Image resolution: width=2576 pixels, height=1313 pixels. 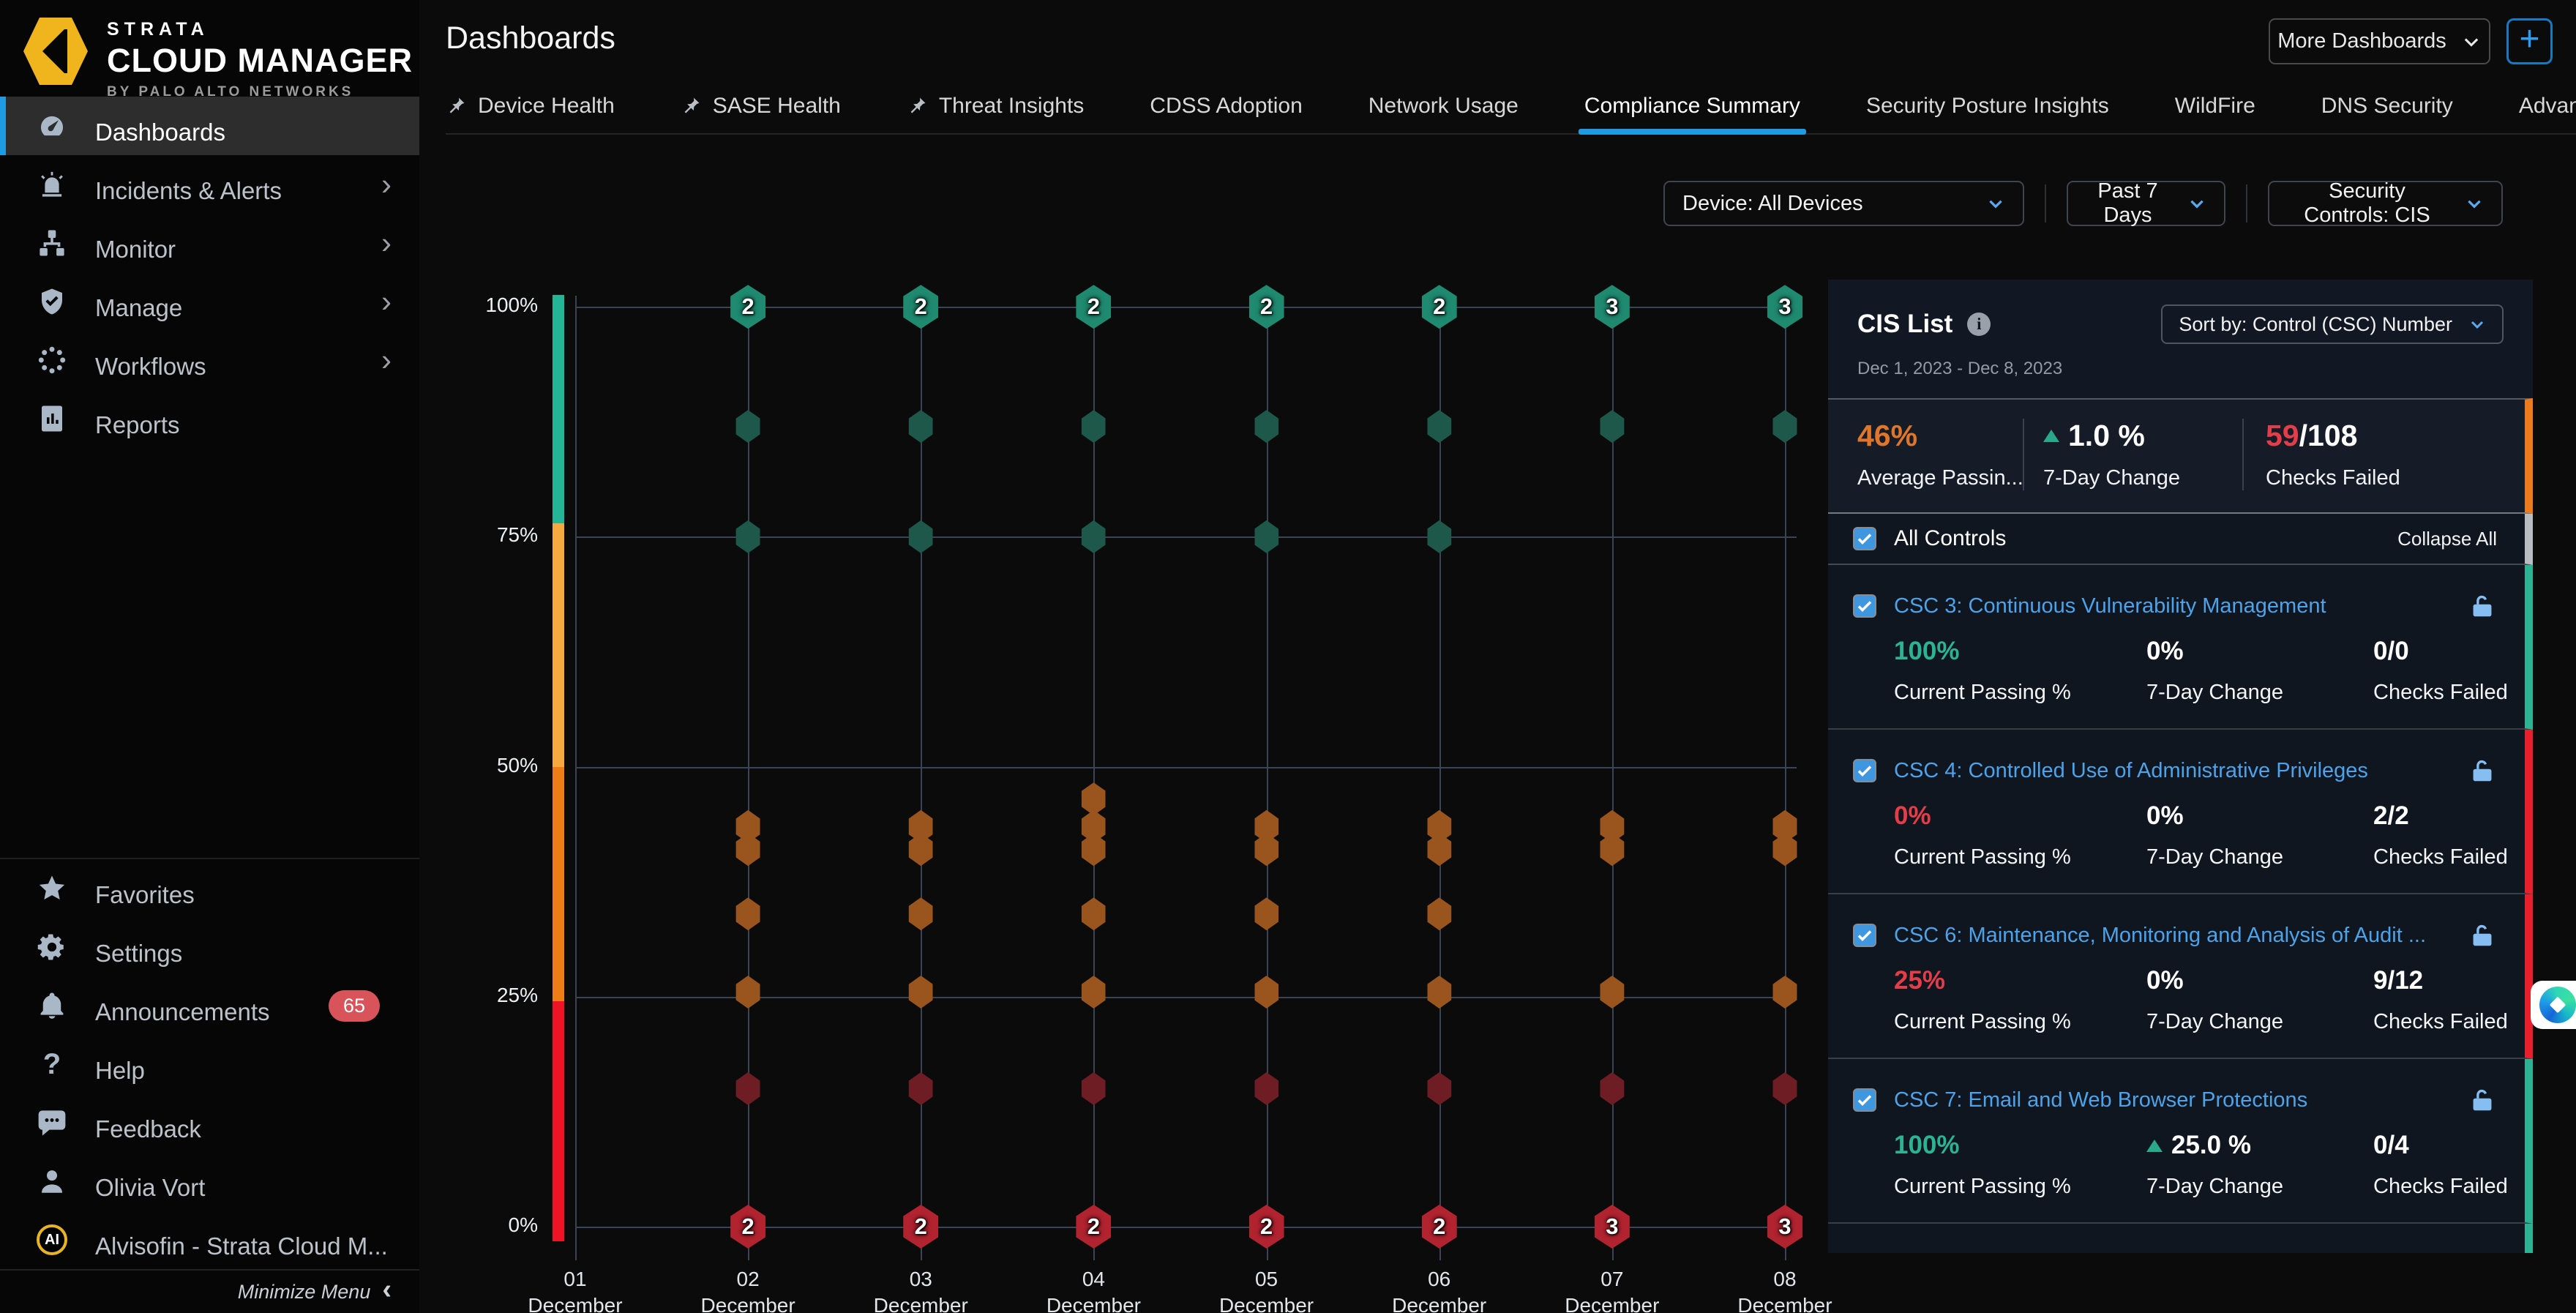 I want to click on question-icon: ?, so click(x=51, y=1064).